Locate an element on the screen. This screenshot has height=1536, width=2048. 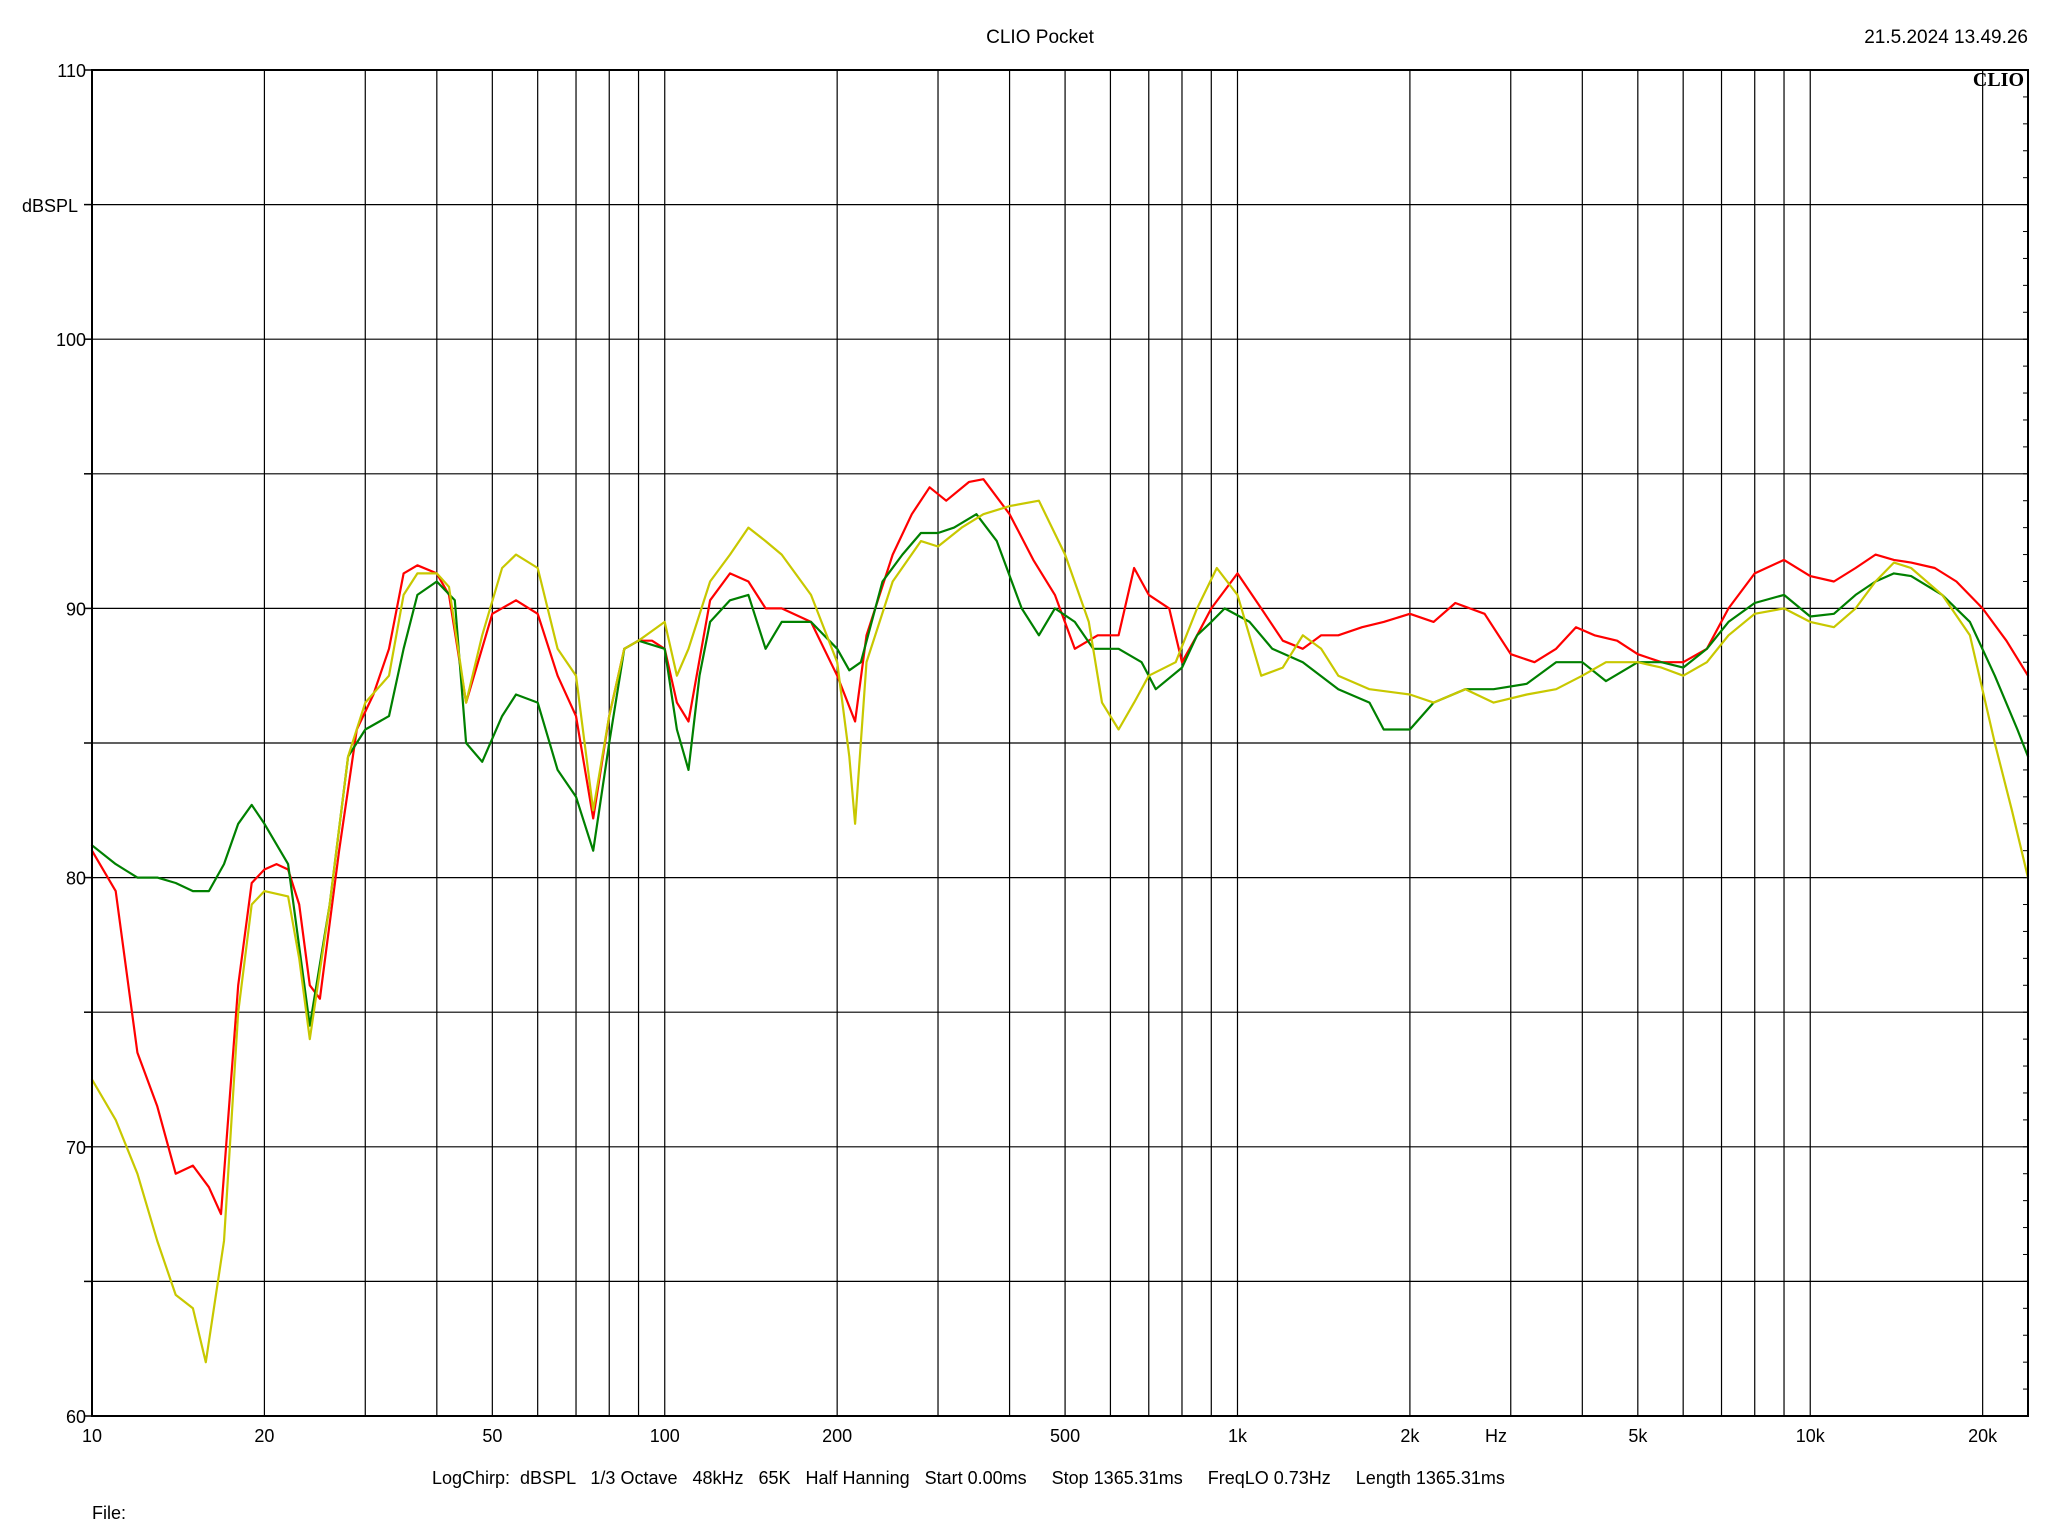
x-tick-label: 20k is located at coordinates (1983, 1436).